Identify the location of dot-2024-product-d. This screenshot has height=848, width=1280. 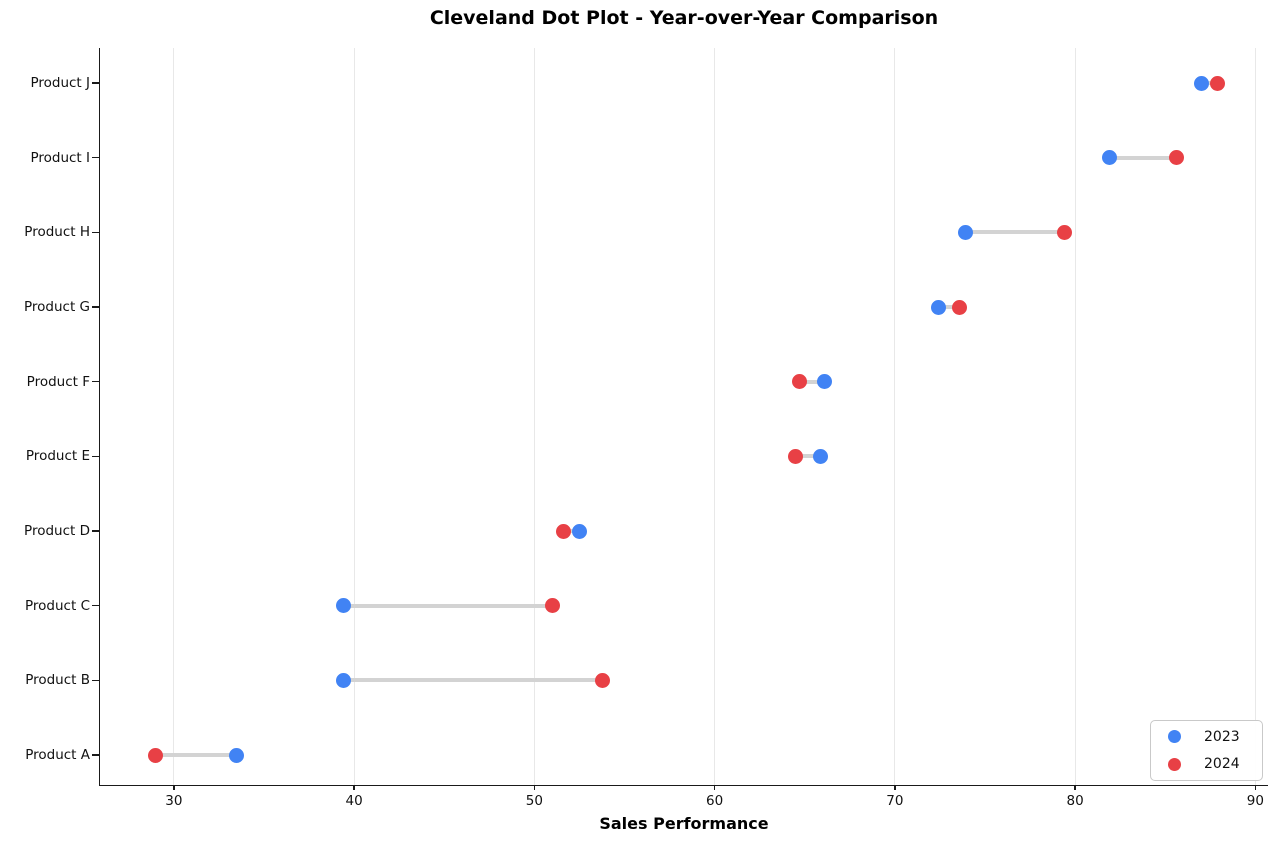
(563, 531).